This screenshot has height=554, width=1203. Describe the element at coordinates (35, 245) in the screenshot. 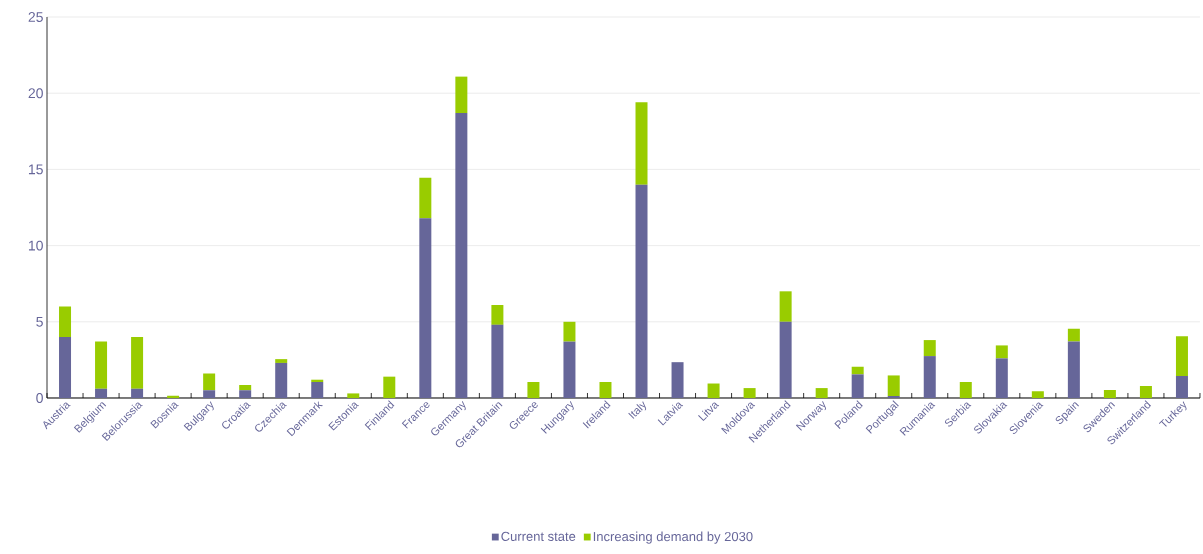

I see `y-tick-label: 10` at that location.